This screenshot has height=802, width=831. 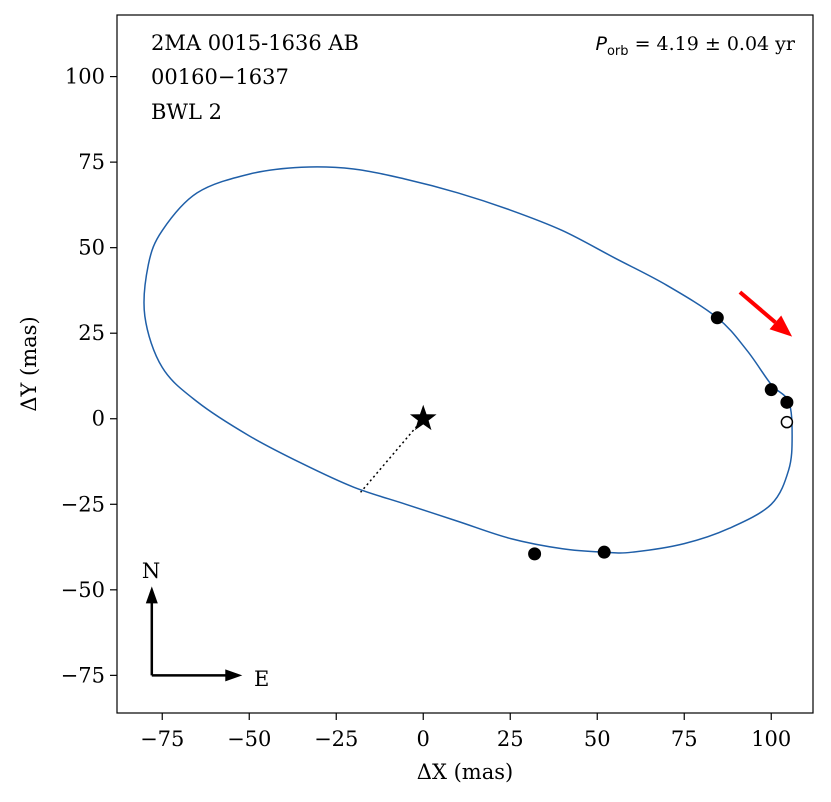 What do you see at coordinates (162, 739) in the screenshot?
I see `x-tick-label: −75` at bounding box center [162, 739].